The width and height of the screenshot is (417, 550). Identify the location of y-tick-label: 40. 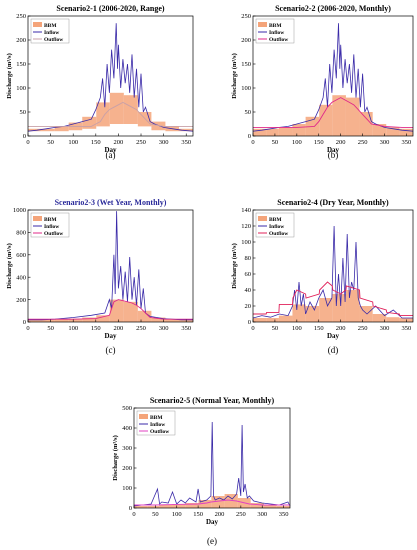
(248, 290).